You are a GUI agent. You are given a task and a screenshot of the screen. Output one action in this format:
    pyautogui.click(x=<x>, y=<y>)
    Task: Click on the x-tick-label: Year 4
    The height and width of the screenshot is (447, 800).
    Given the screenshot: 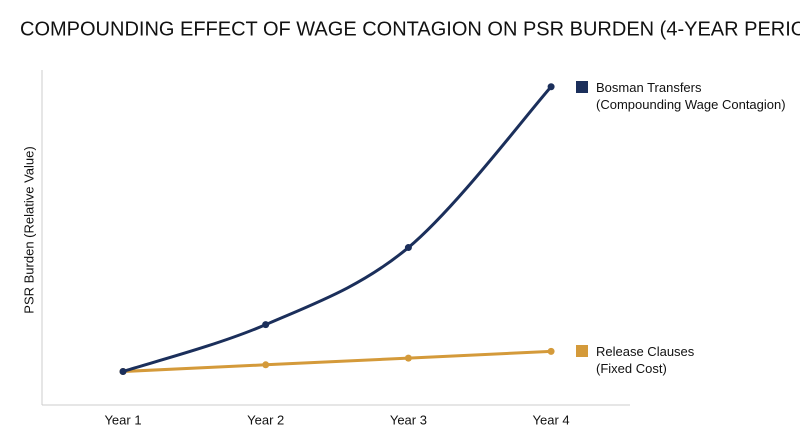 What is the action you would take?
    pyautogui.click(x=551, y=419)
    